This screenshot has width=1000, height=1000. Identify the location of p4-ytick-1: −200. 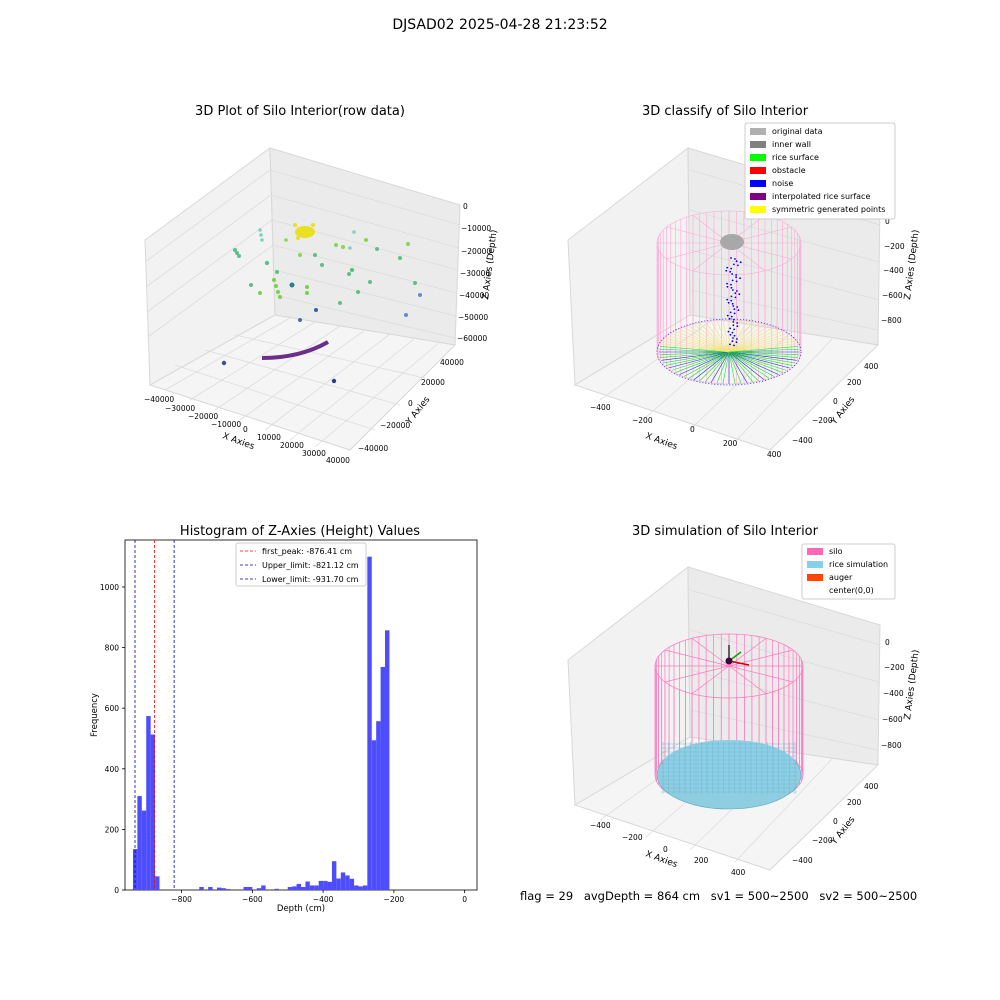
(822, 840).